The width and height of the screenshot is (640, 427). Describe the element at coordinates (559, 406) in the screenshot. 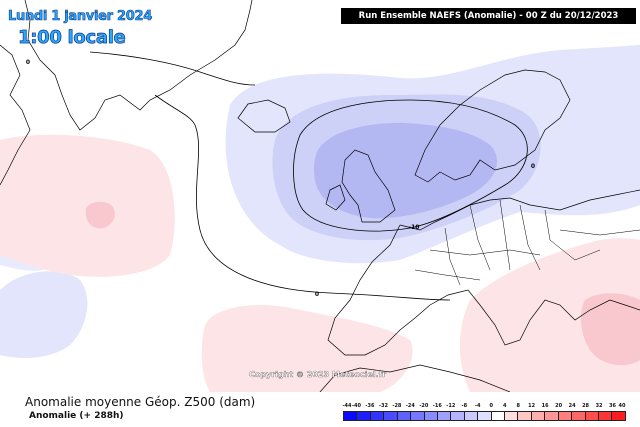

I see `legend-tick-label: 20` at that location.